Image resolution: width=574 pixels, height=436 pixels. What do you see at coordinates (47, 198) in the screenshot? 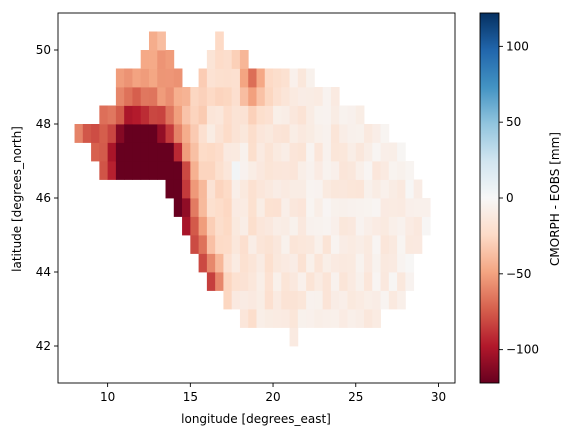
I see `y-axis-ticks: 42 44 46 48 50` at bounding box center [47, 198].